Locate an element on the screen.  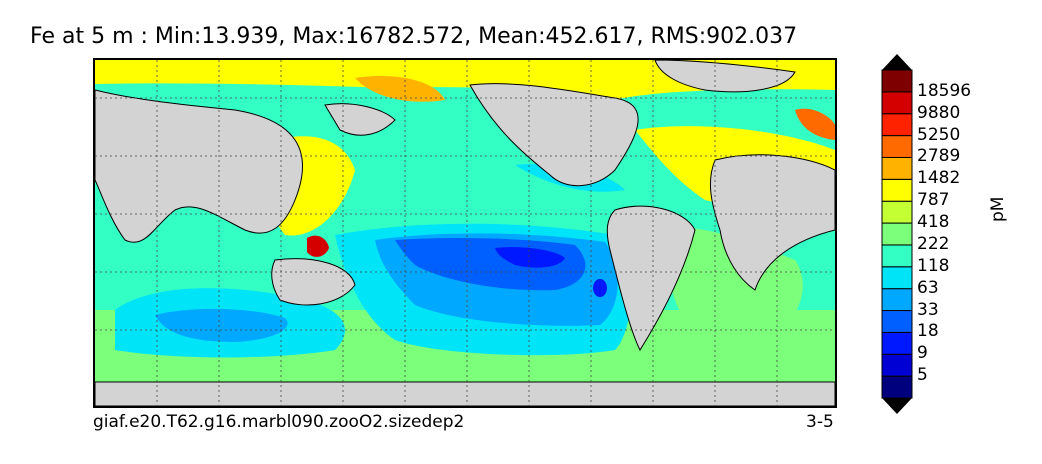
year-range: 3-5 is located at coordinates (820, 422).